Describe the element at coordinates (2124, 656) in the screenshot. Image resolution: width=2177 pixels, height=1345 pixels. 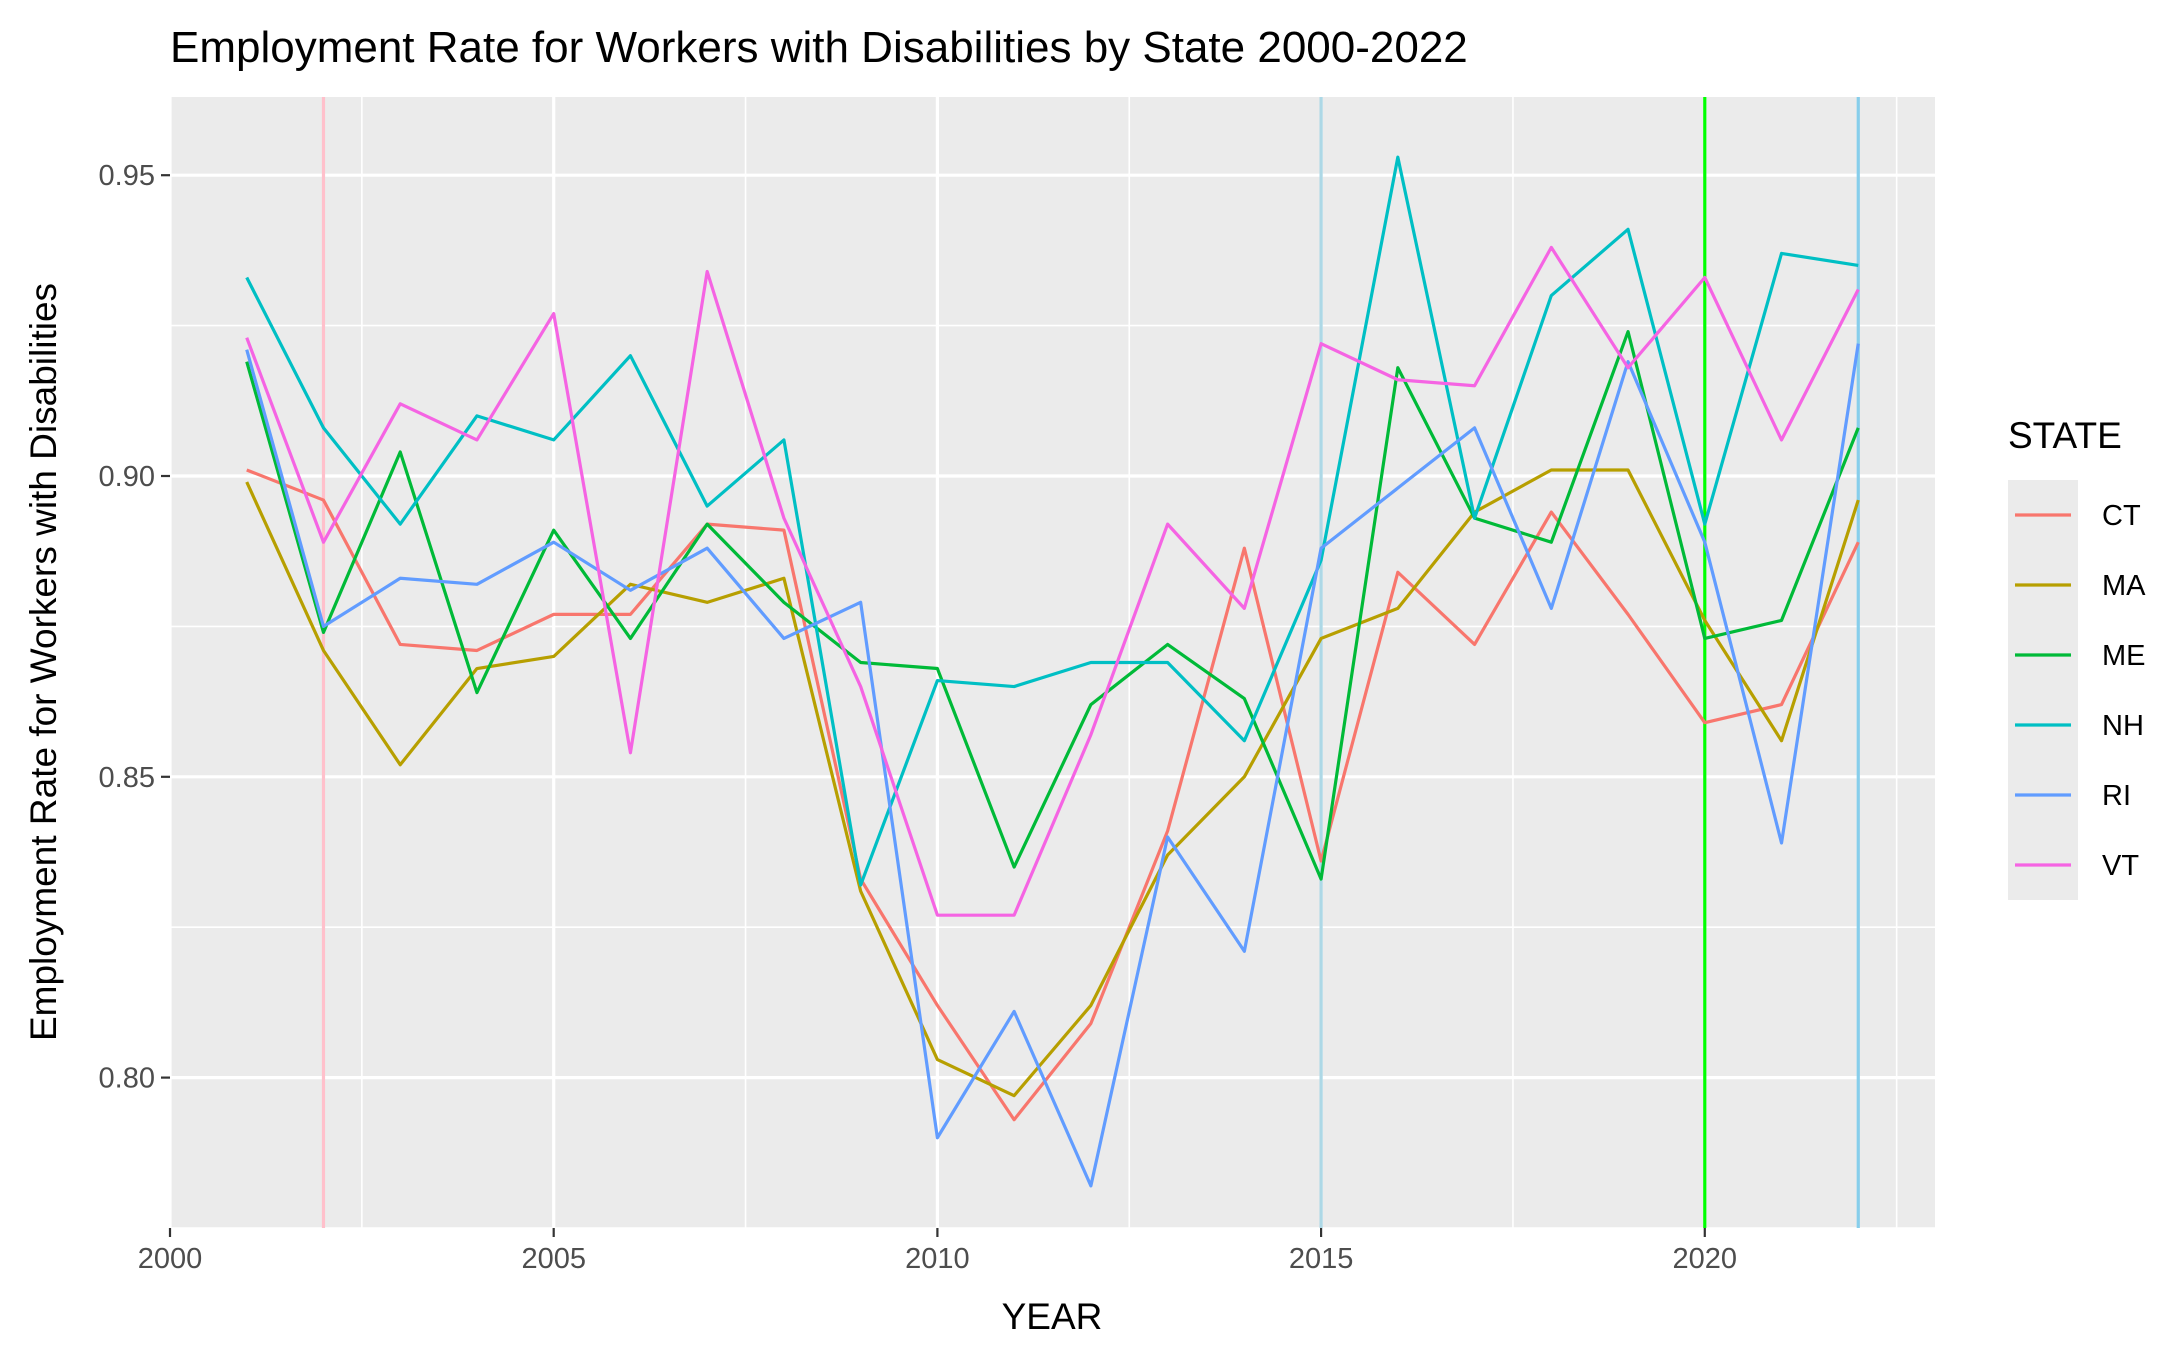
I see `legend-label-me: ME` at that location.